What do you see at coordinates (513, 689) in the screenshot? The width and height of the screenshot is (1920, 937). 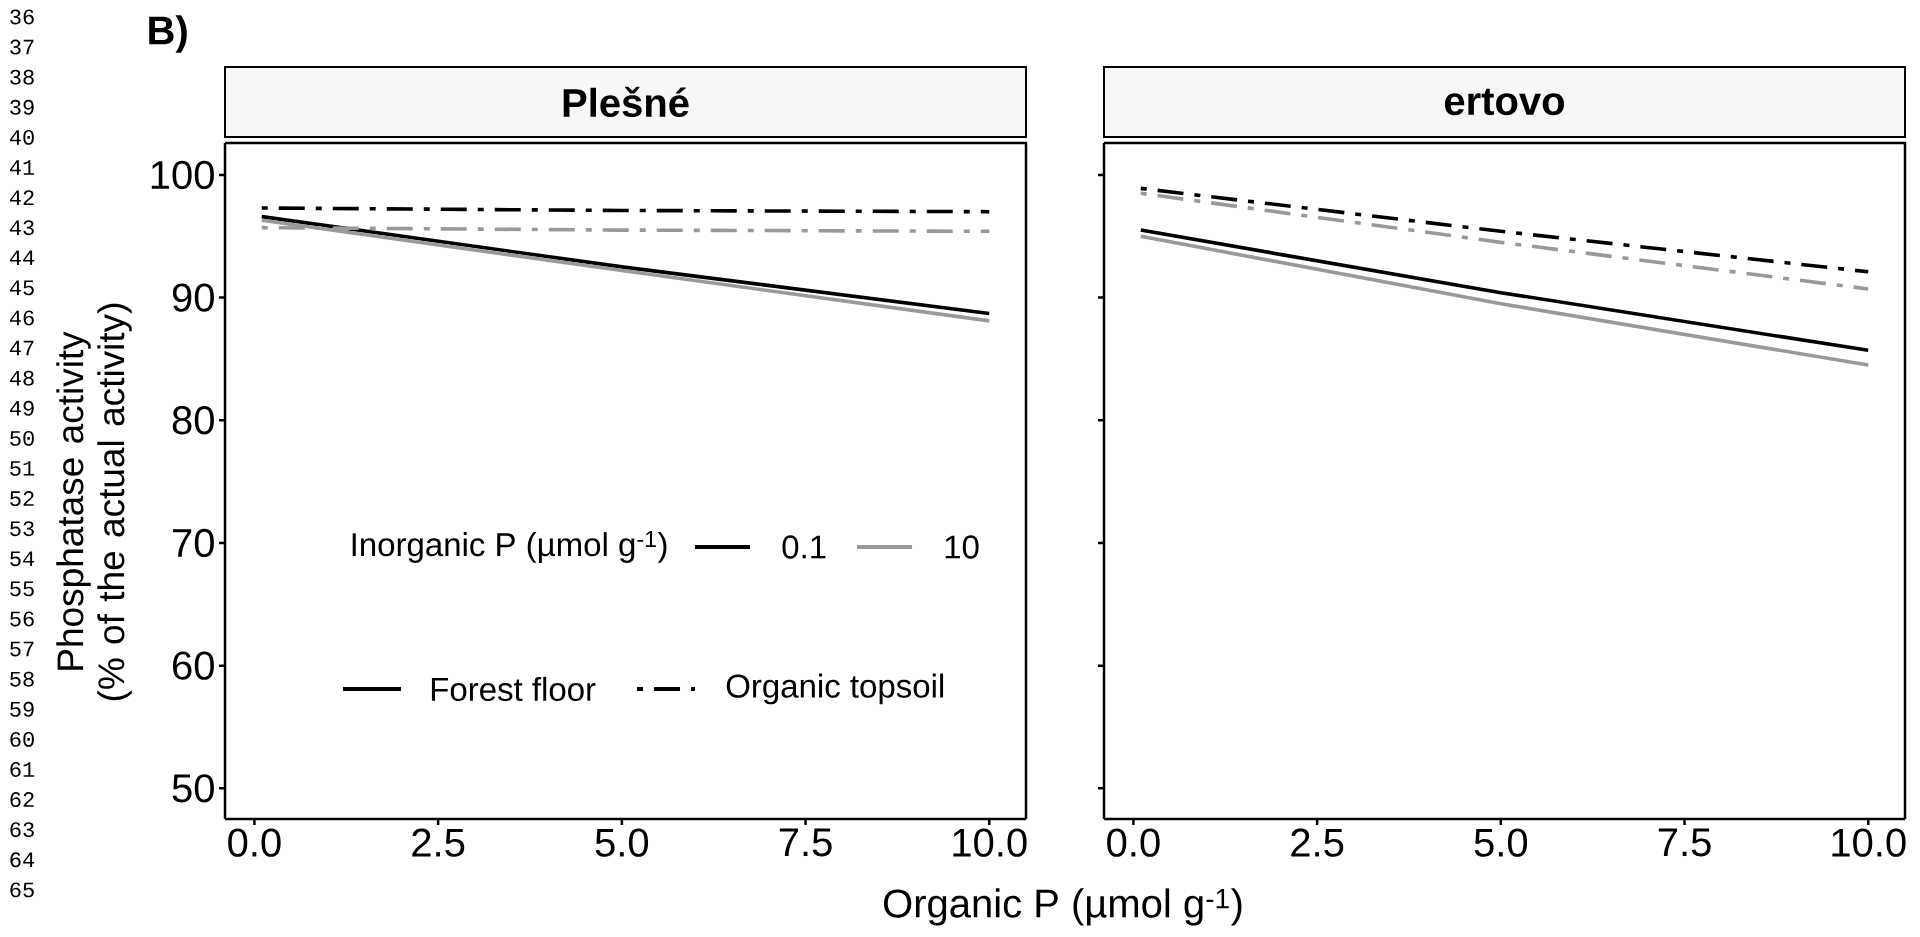 I see `annotation: Forest floor` at bounding box center [513, 689].